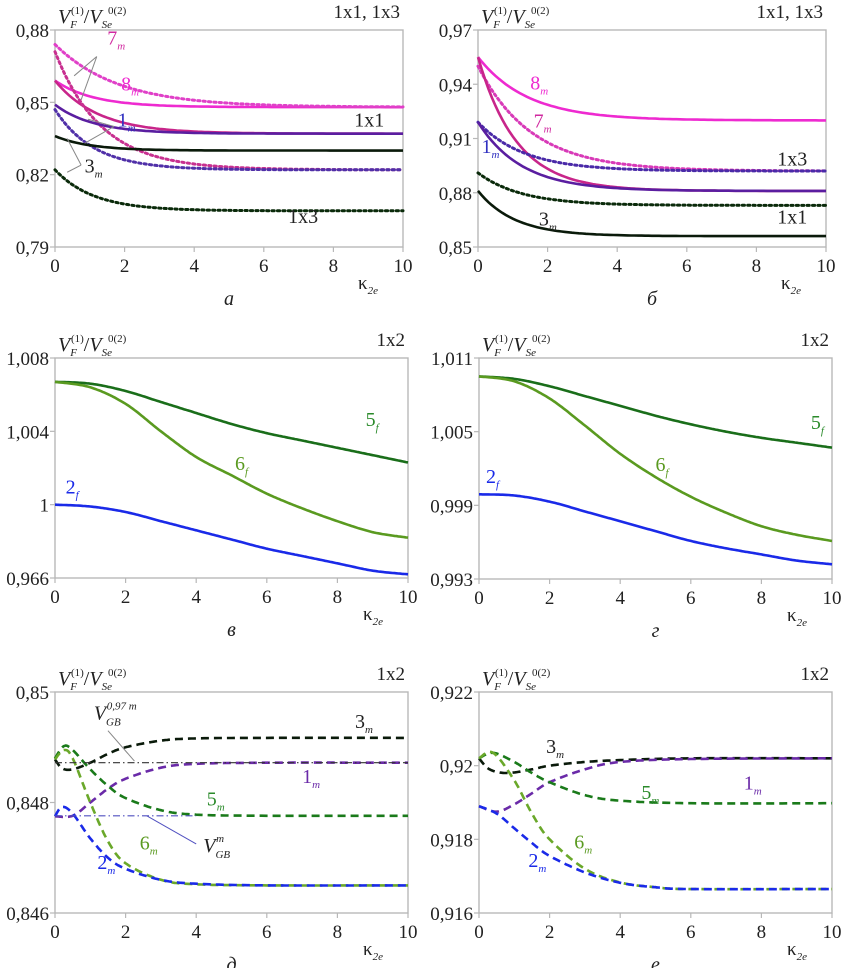 The height and width of the screenshot is (968, 842). What do you see at coordinates (32, 248) in the screenshot?
I see `y-tick-label: 0,79` at bounding box center [32, 248].